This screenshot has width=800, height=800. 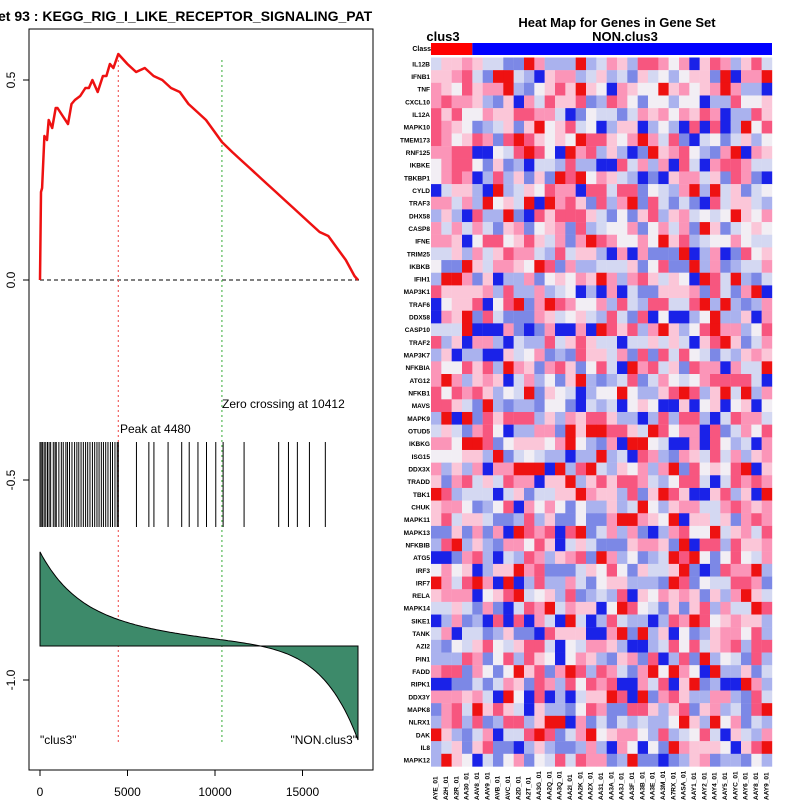 What do you see at coordinates (419, 305) in the screenshot?
I see `gene-label: TRAF6` at bounding box center [419, 305].